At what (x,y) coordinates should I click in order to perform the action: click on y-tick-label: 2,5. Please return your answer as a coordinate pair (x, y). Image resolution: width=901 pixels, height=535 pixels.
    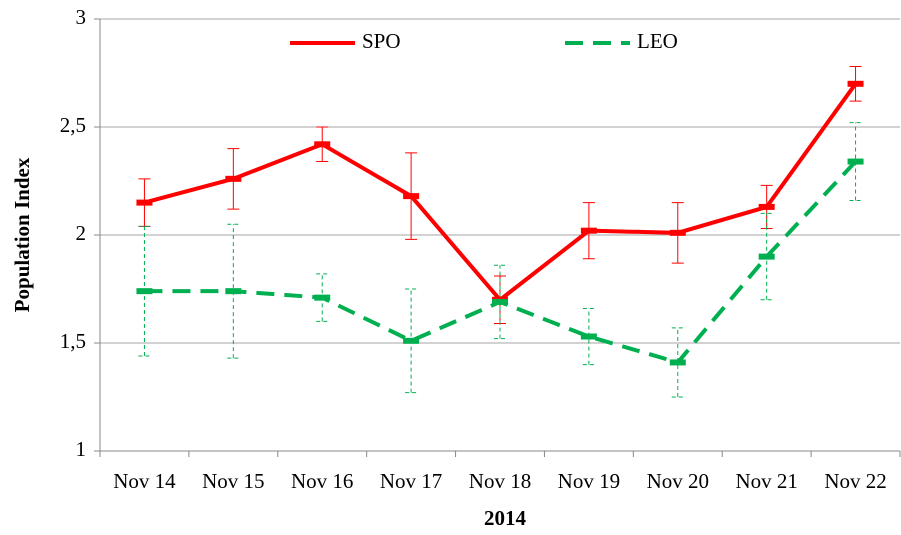
    Looking at the image, I should click on (73, 125).